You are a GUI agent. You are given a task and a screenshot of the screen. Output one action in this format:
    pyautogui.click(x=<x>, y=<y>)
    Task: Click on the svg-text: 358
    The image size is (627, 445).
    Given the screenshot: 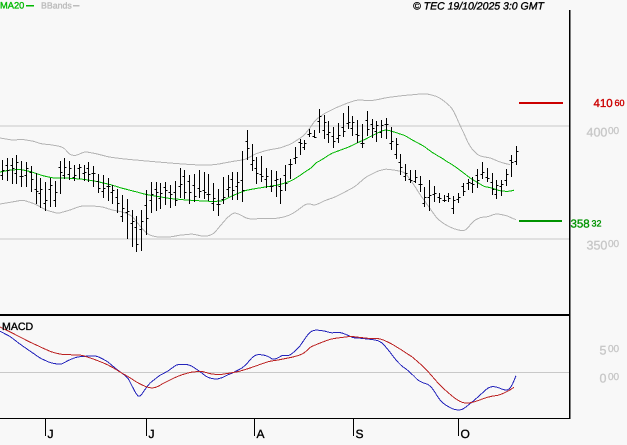 What is the action you would take?
    pyautogui.click(x=580, y=225)
    